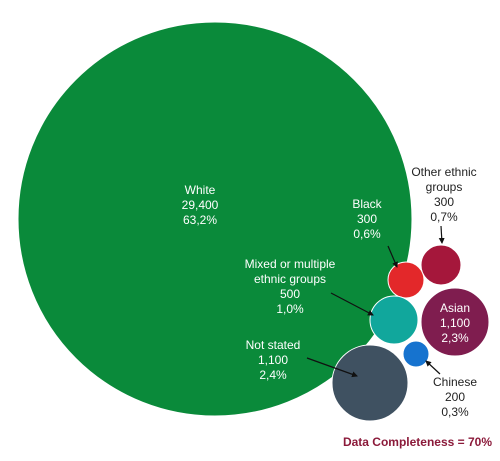 This screenshot has height=461, width=500. I want to click on bubble-mixed-or-multiple-ethnic-groups, so click(394, 320).